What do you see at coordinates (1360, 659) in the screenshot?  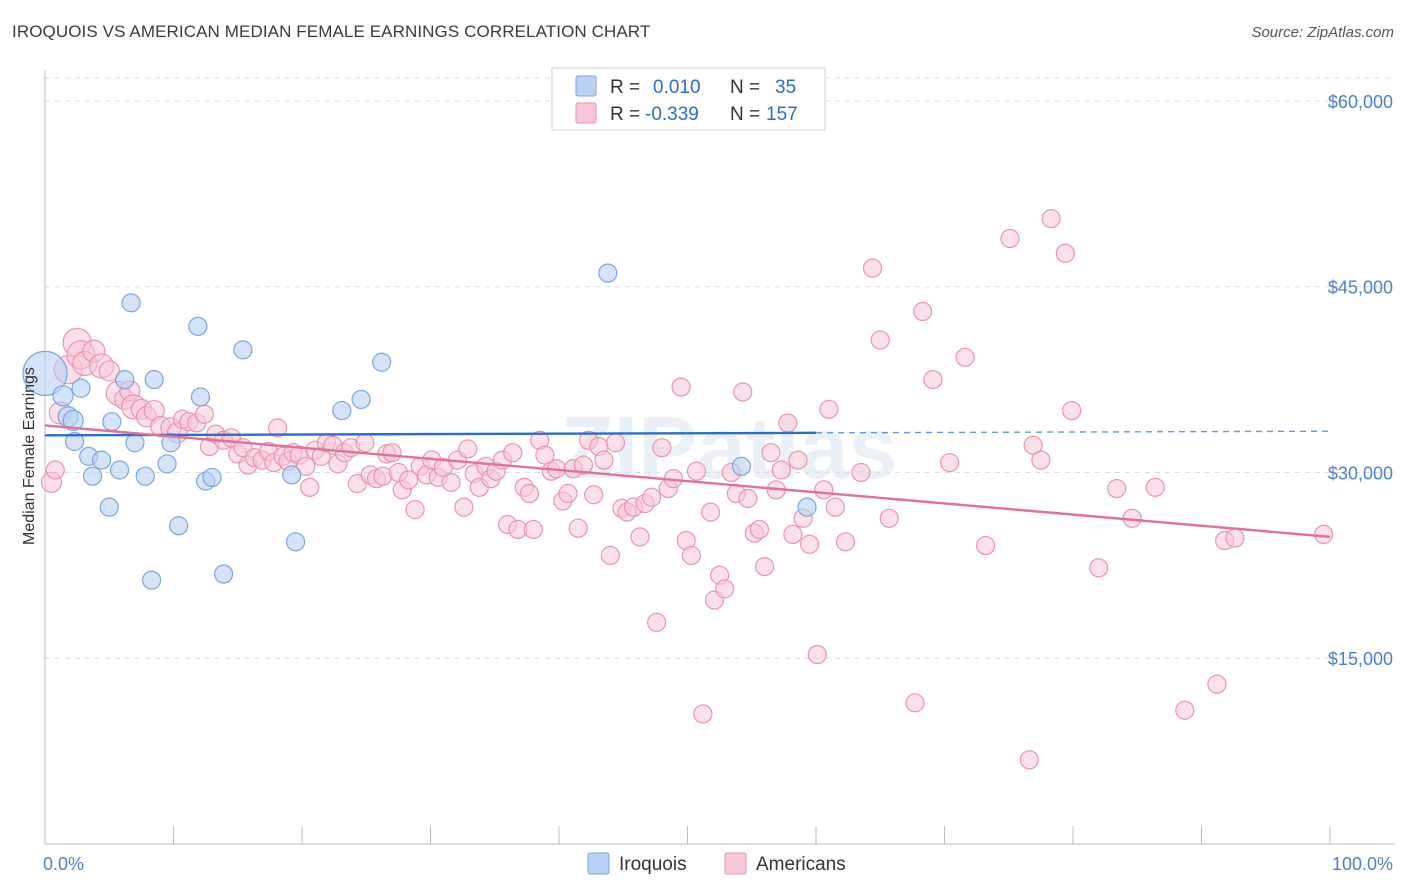 I see `y-tick-label: $15,000` at bounding box center [1360, 659].